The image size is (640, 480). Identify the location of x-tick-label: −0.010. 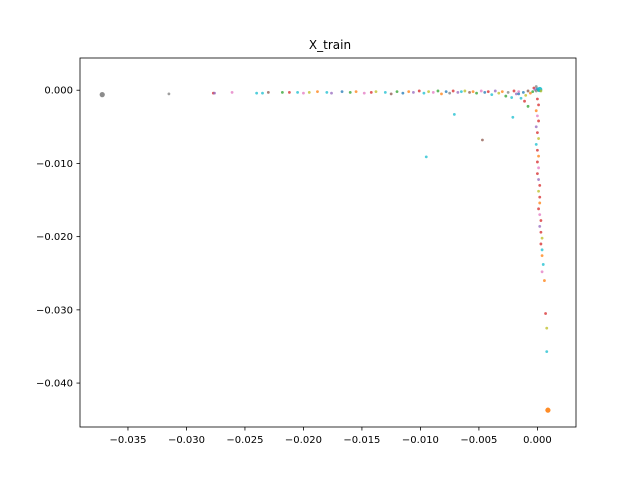
(420, 440).